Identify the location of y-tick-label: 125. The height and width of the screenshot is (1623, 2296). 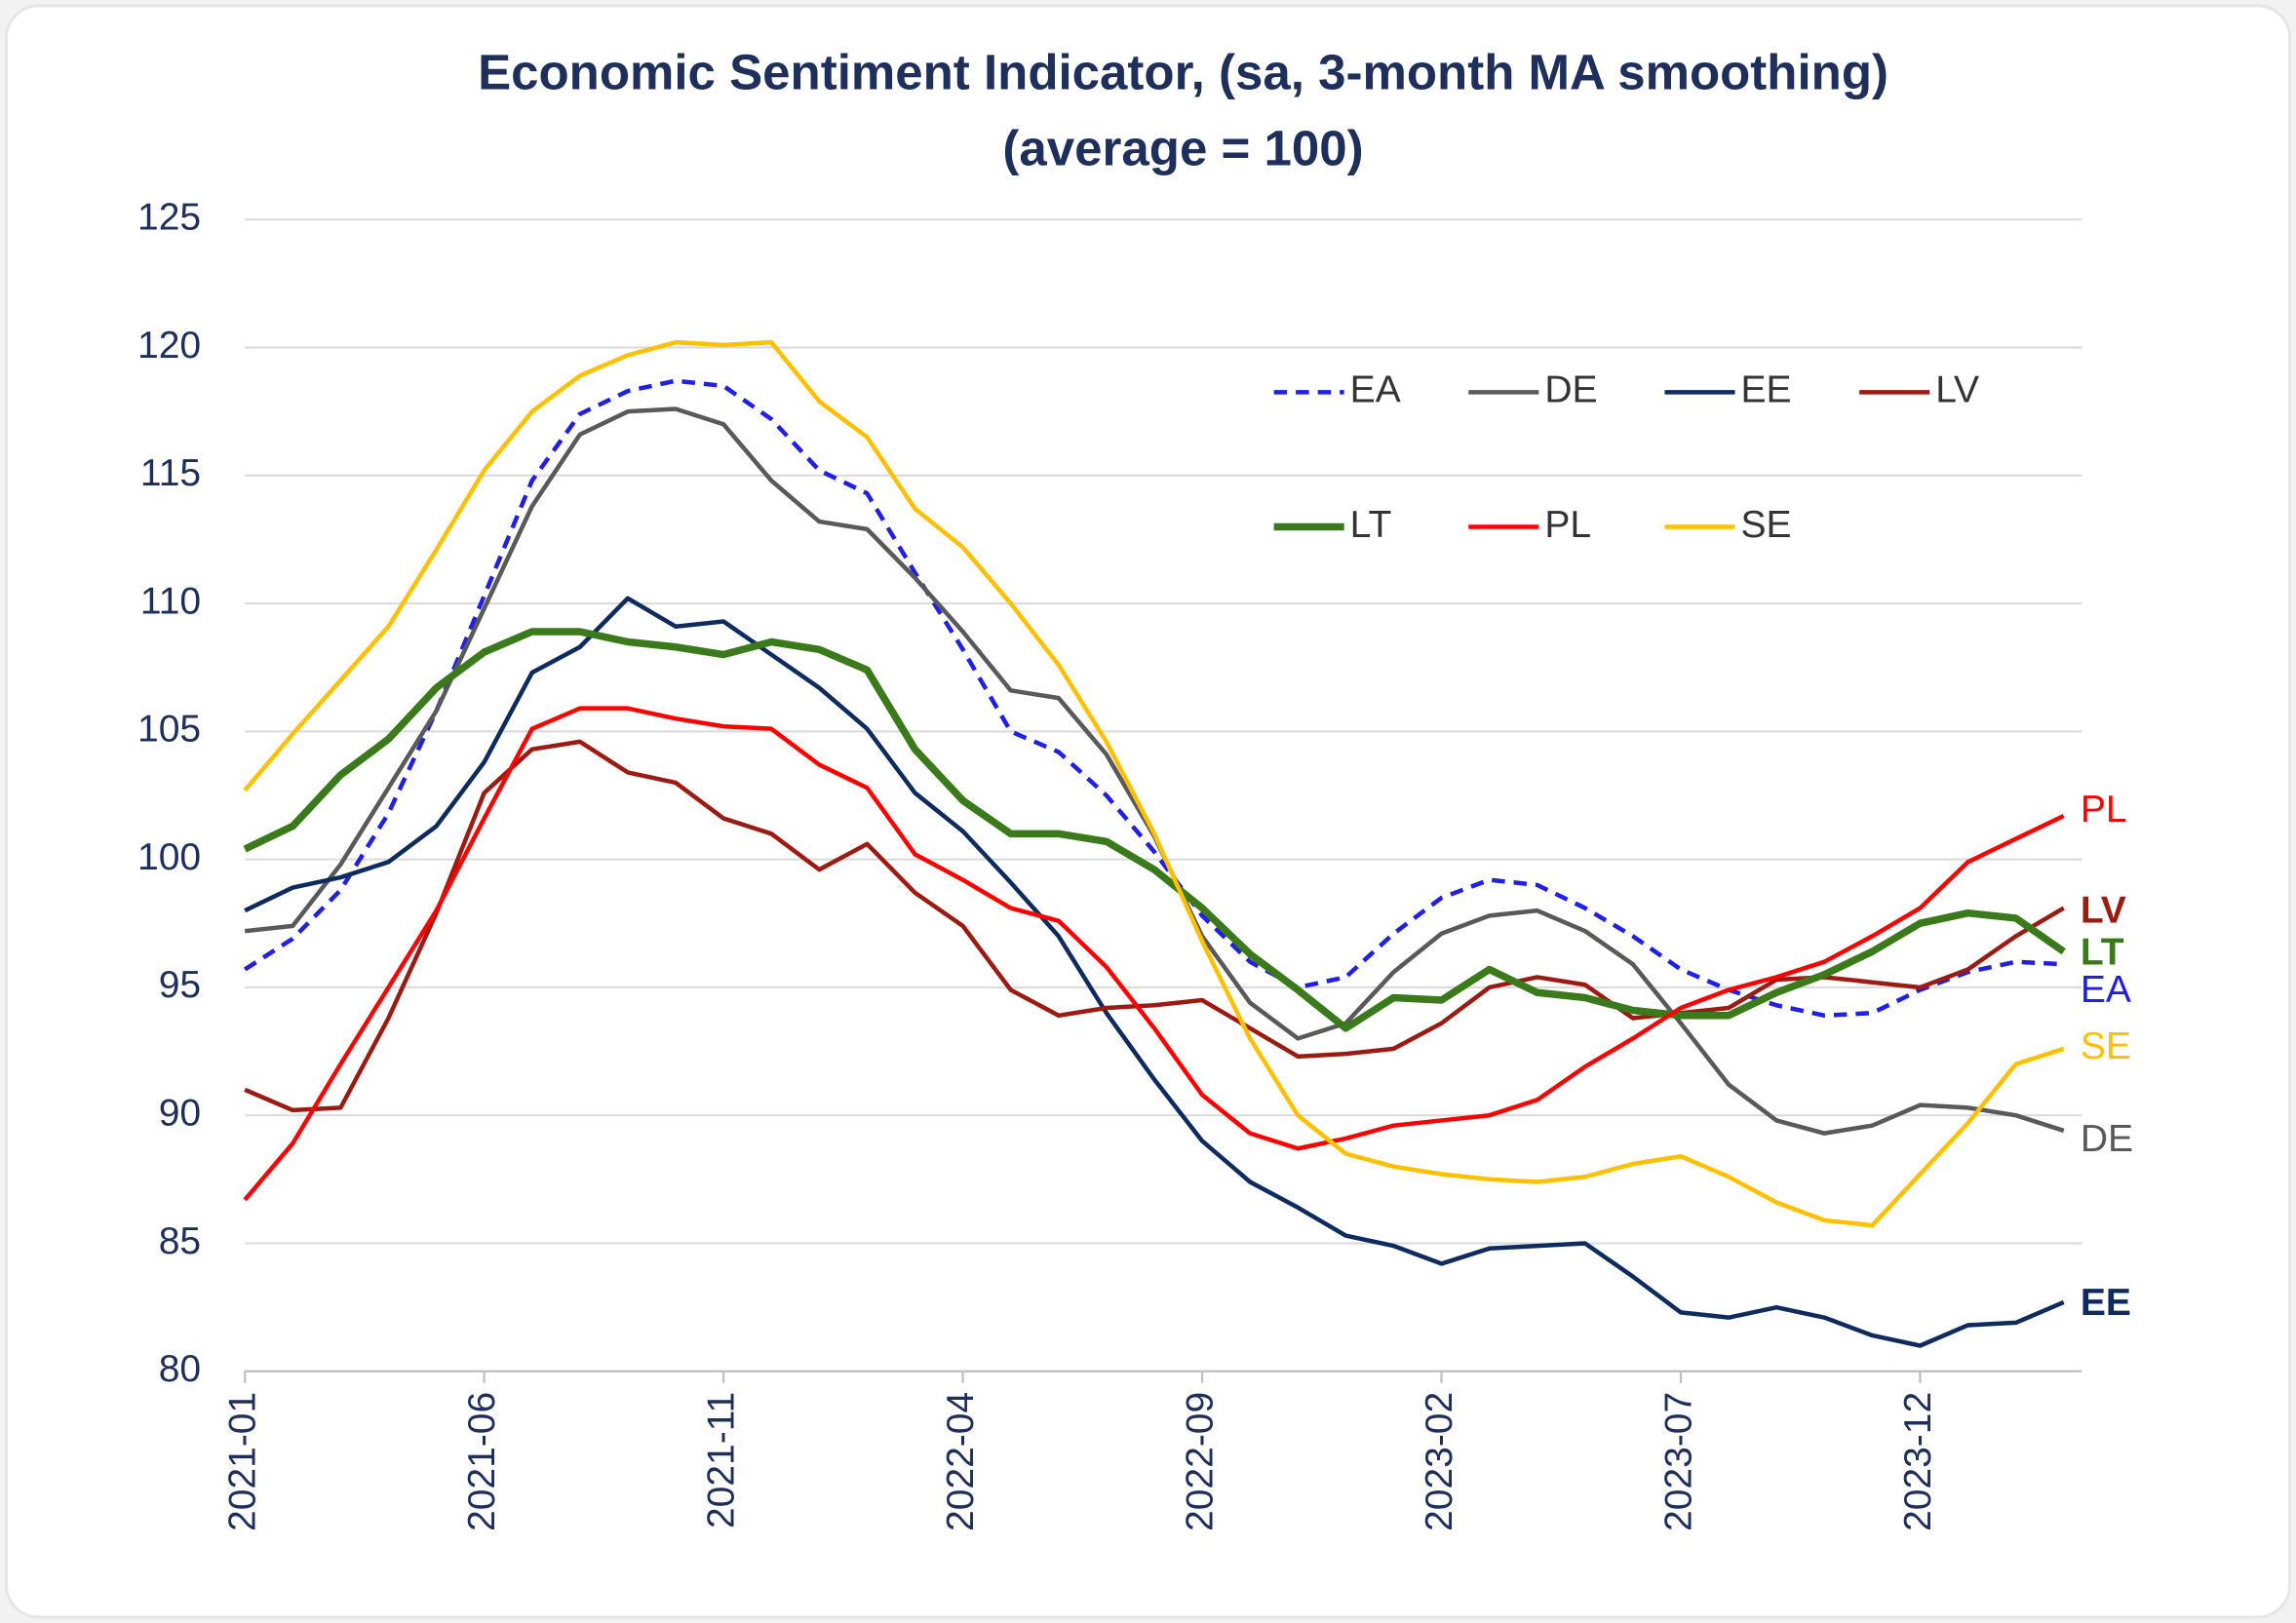
(169, 218).